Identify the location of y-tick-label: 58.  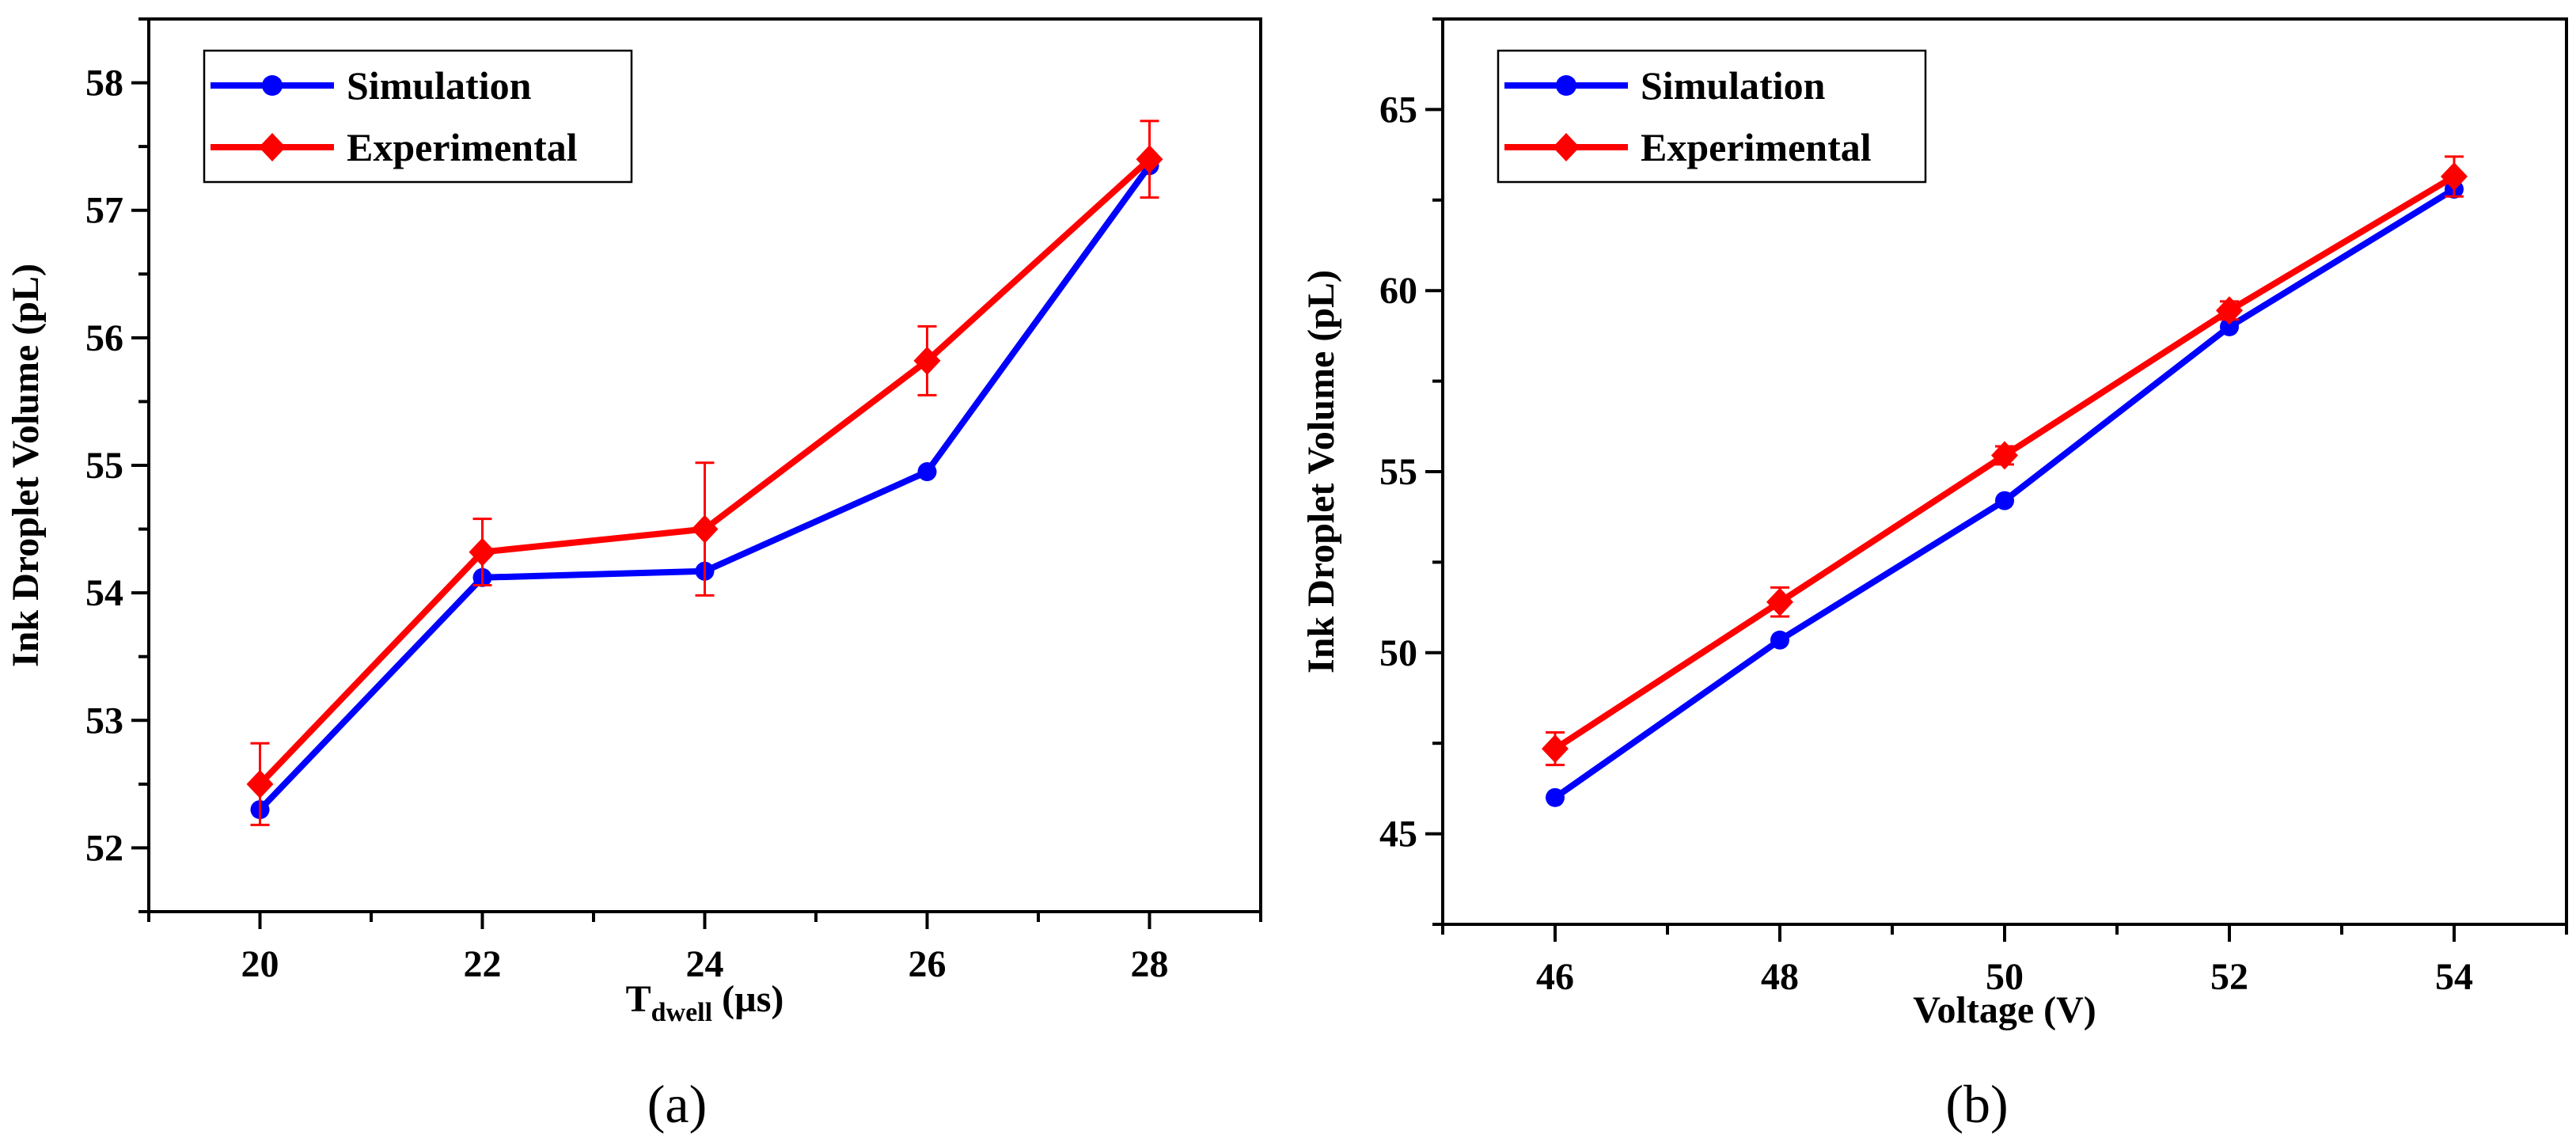
(104, 84).